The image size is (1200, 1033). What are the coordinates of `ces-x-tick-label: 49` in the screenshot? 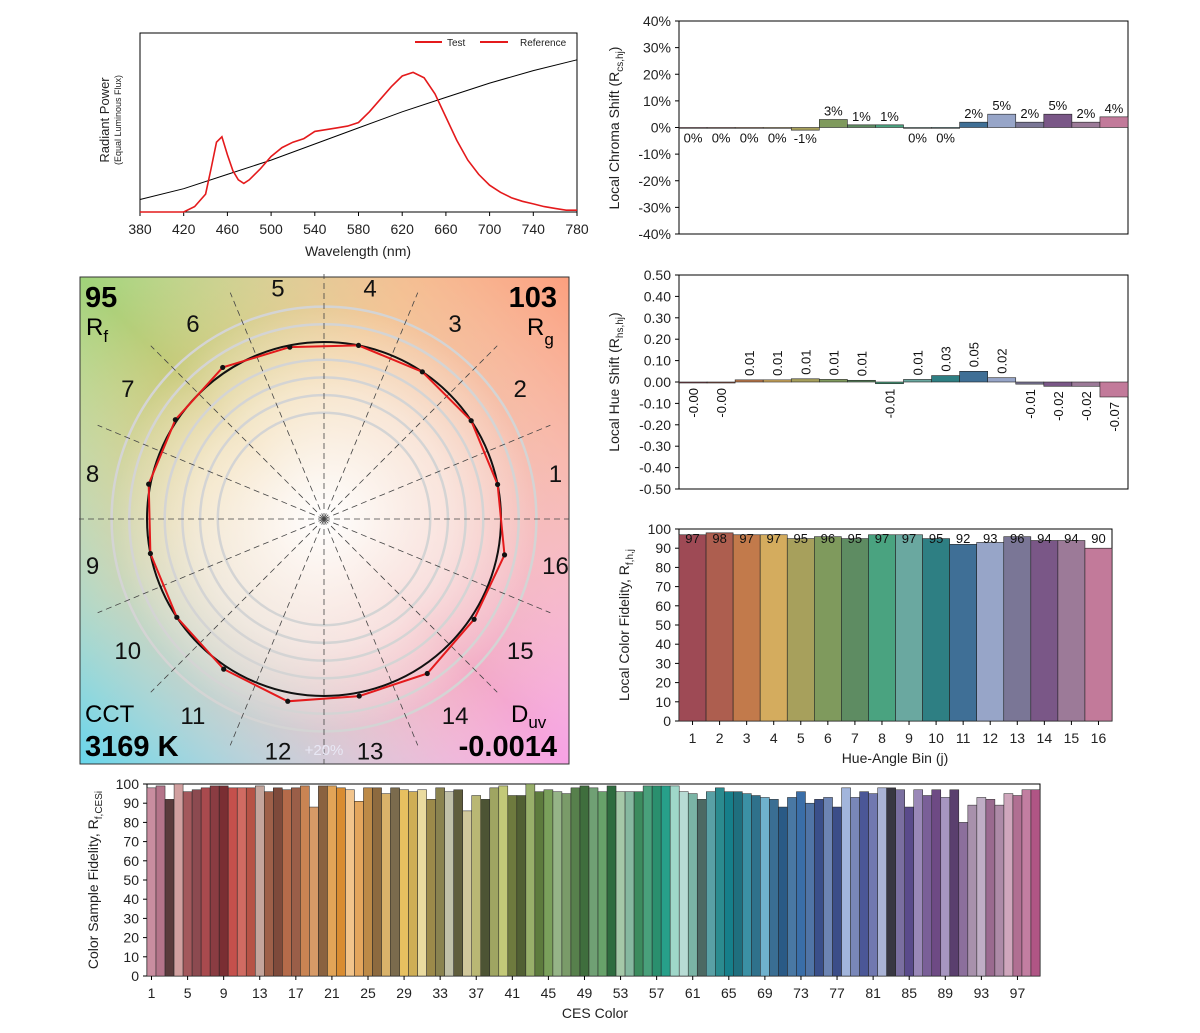 It's located at (585, 993).